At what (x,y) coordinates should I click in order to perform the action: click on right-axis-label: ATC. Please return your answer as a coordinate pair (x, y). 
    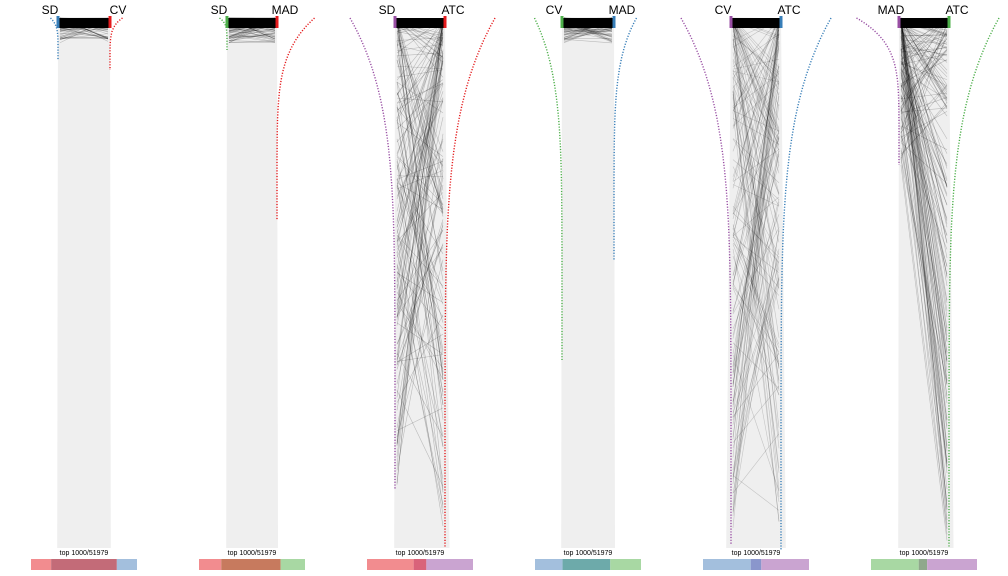
    Looking at the image, I should click on (956, 10).